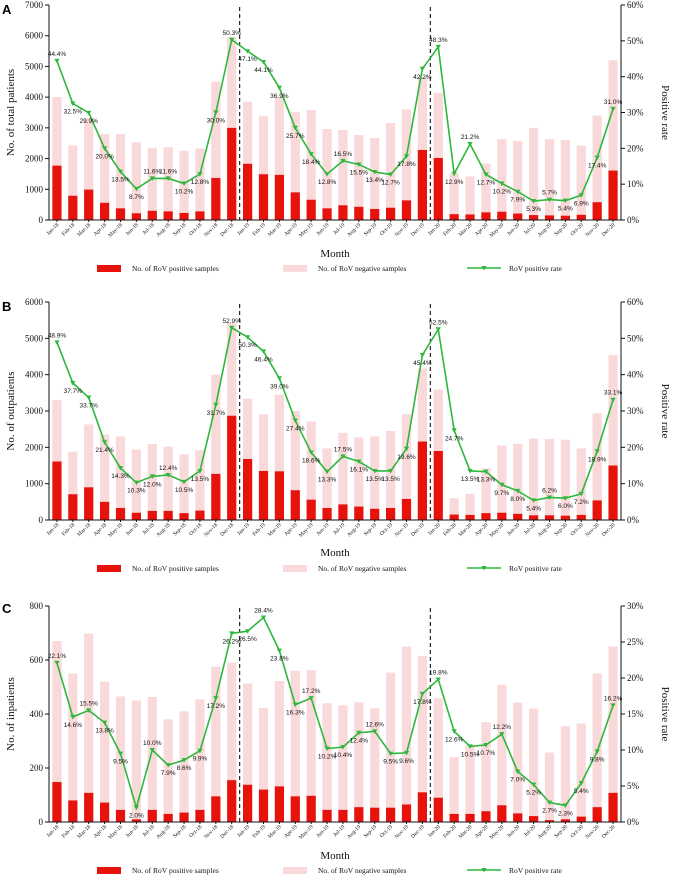 The width and height of the screenshot is (676, 877). Describe the element at coordinates (406, 164) in the screenshot. I see `rate-data-label: 17.8%` at that location.